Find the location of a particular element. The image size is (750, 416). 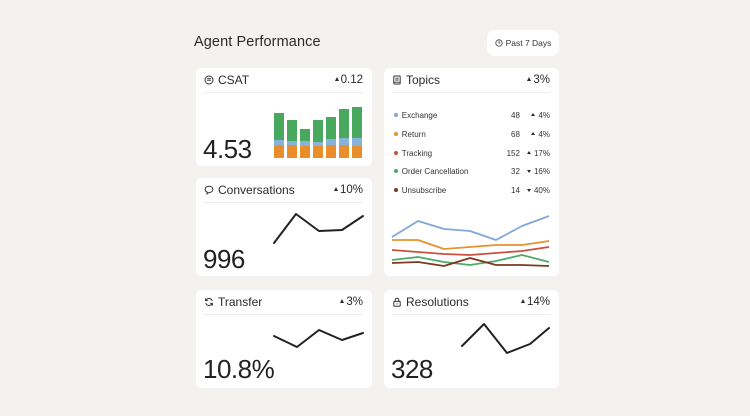

resolutions-value: 328 is located at coordinates (412, 369).